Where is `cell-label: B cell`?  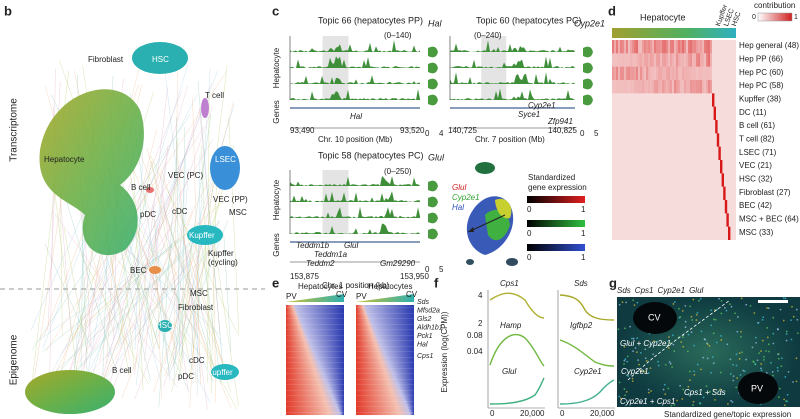 cell-label: B cell is located at coordinates (141, 187).